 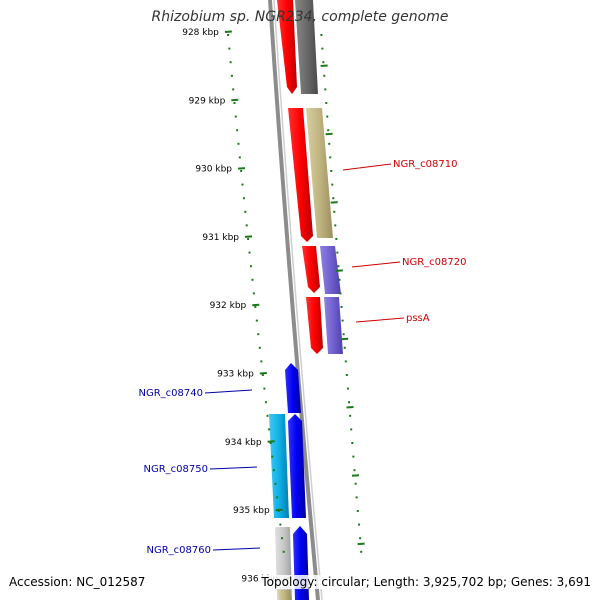 I want to click on gene-gray, so click(x=306, y=47).